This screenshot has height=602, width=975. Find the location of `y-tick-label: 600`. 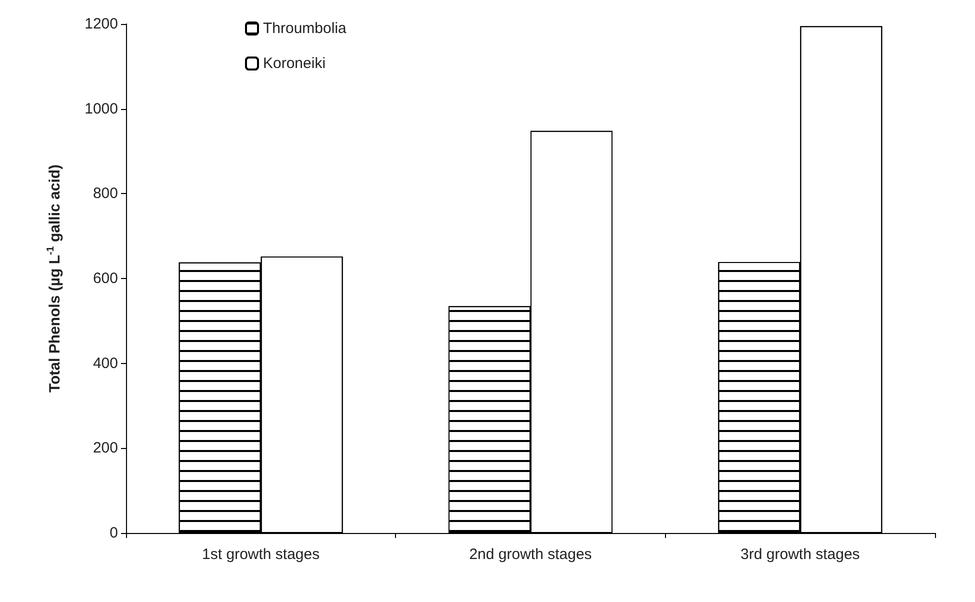

y-tick-label: 600 is located at coordinates (105, 278).